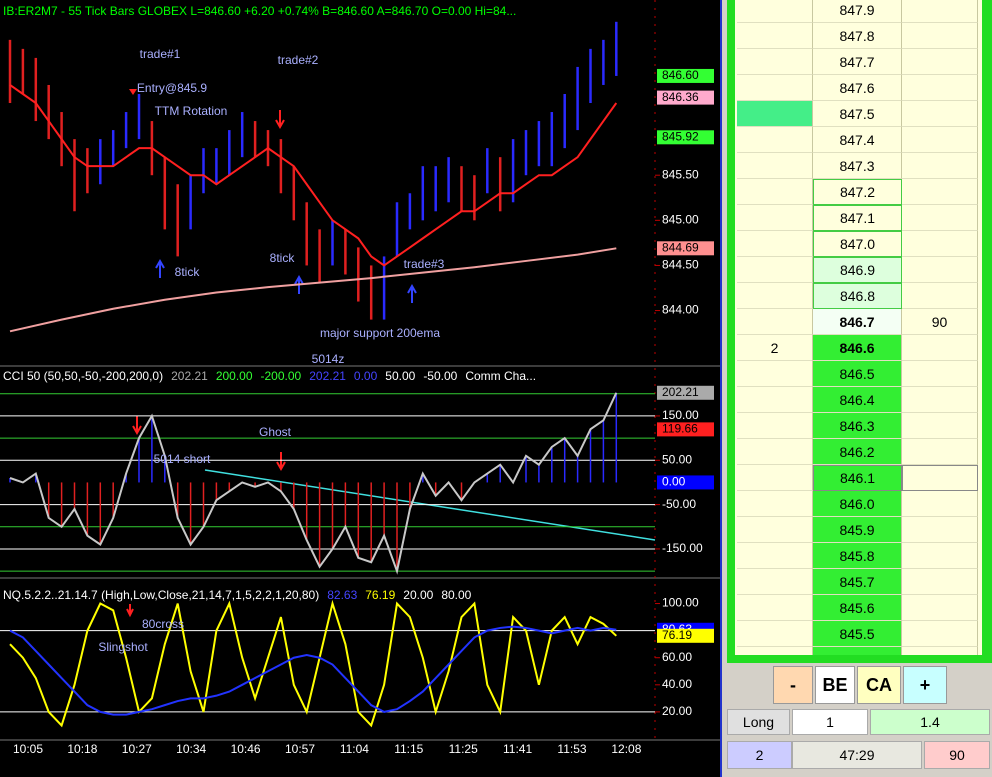  What do you see at coordinates (677, 635) in the screenshot?
I see `price-marker-label: 76.19` at bounding box center [677, 635].